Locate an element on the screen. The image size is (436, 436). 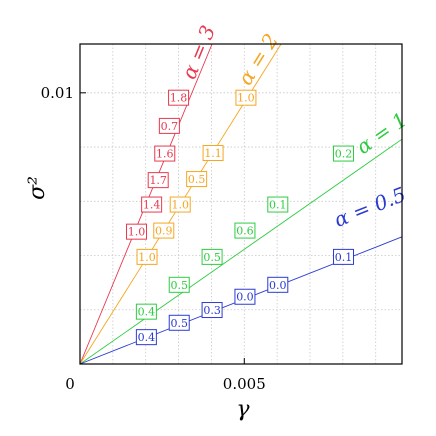
data-point-label: 0.3 is located at coordinates (212, 310).